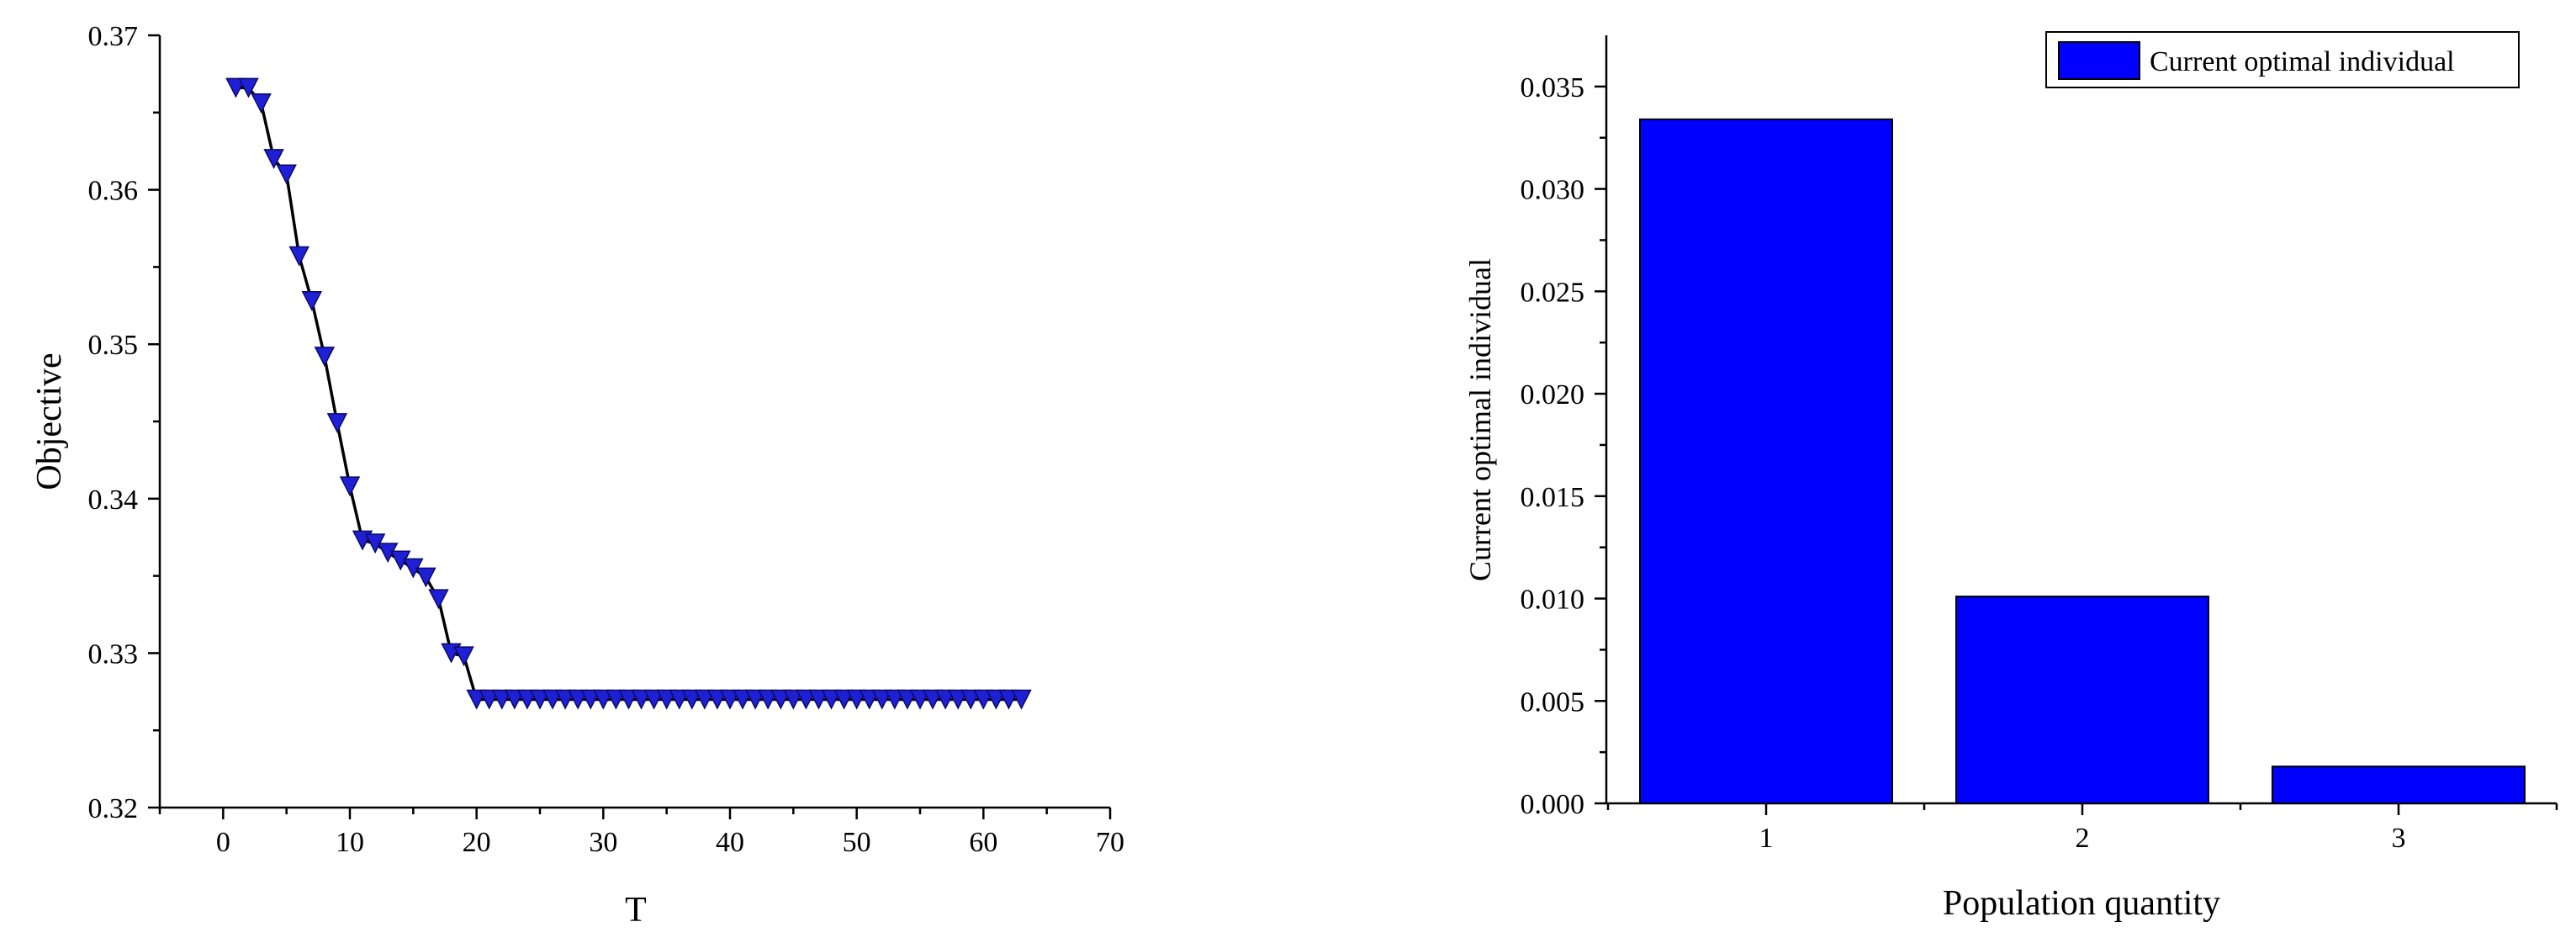  Describe the element at coordinates (636, 910) in the screenshot. I see `left-chart-x-title: T` at that location.